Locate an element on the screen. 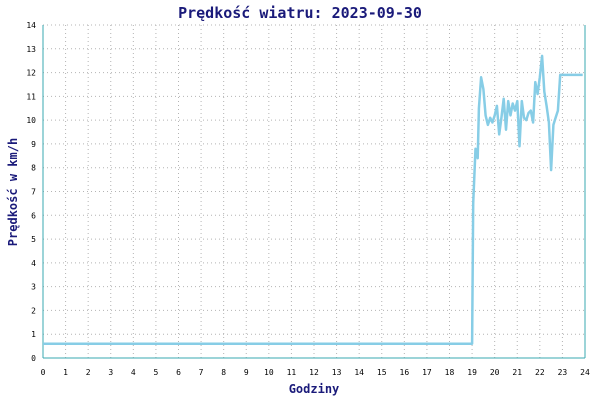 The image size is (600, 400). y-tick-label: 14 is located at coordinates (31, 25).